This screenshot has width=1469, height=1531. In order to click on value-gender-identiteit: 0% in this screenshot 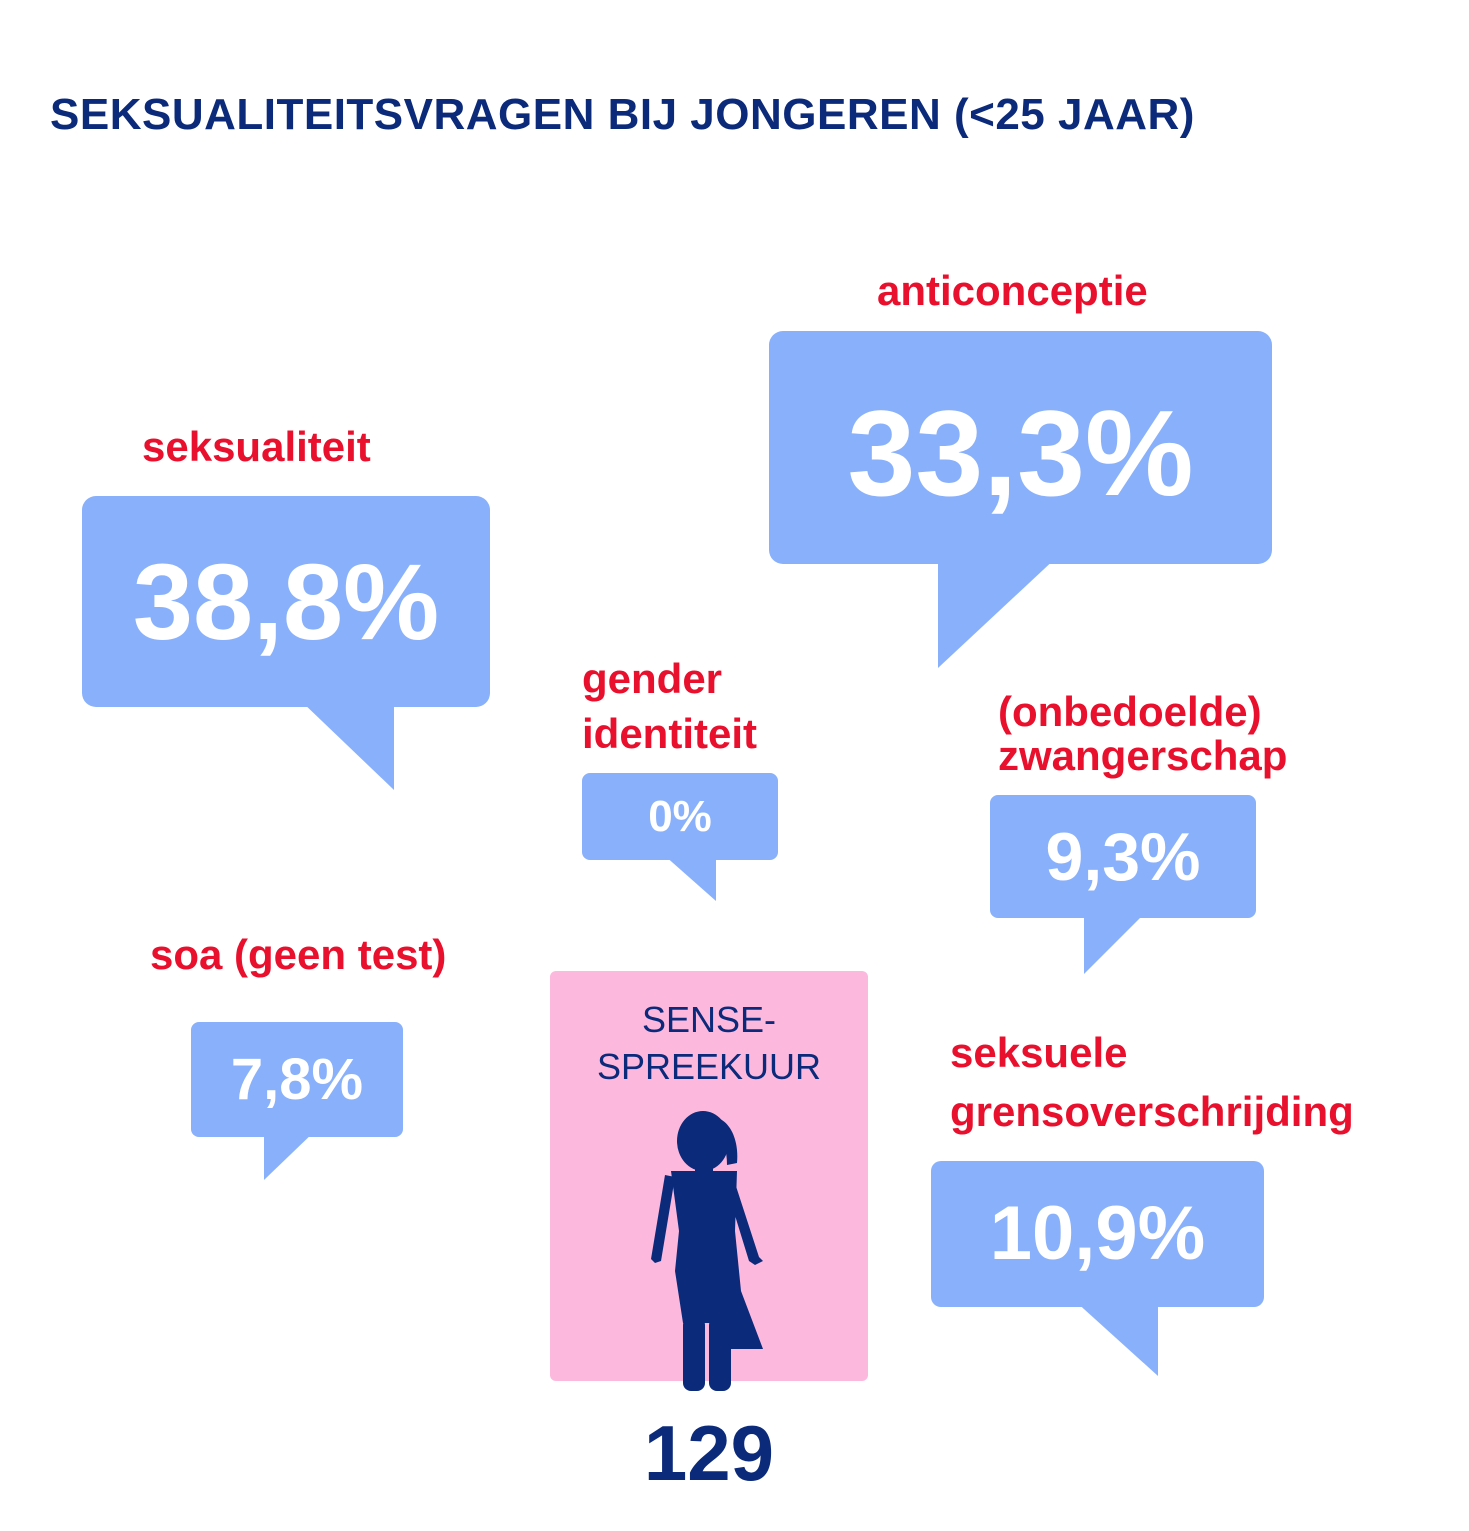, I will do `click(680, 816)`.